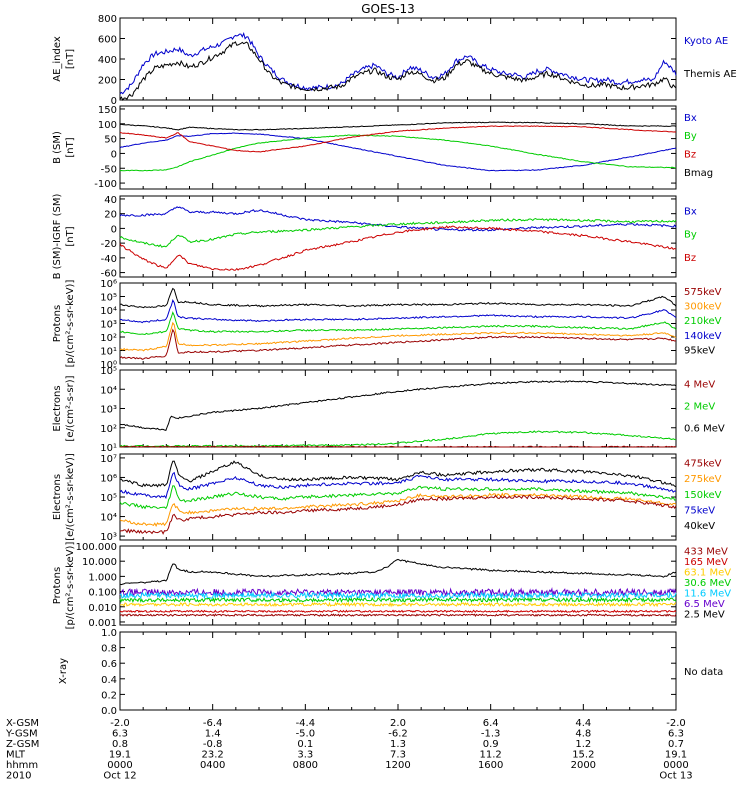 This screenshot has width=750, height=800. Describe the element at coordinates (490, 765) in the screenshot. I see `x-axis-value: 1600` at that location.